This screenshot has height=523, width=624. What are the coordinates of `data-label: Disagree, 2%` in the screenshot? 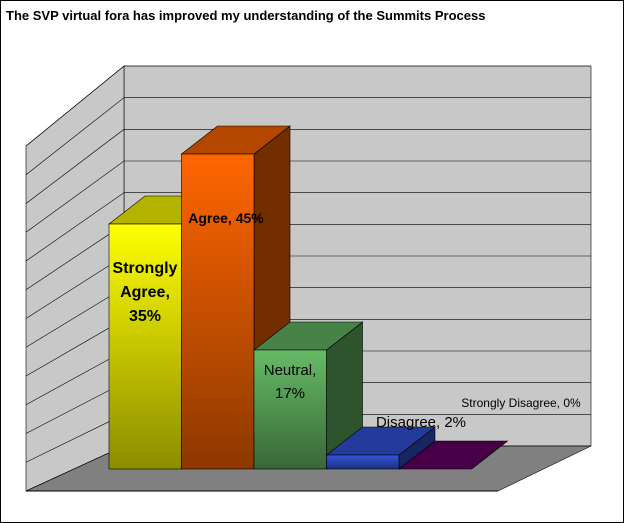 It's located at (421, 422).